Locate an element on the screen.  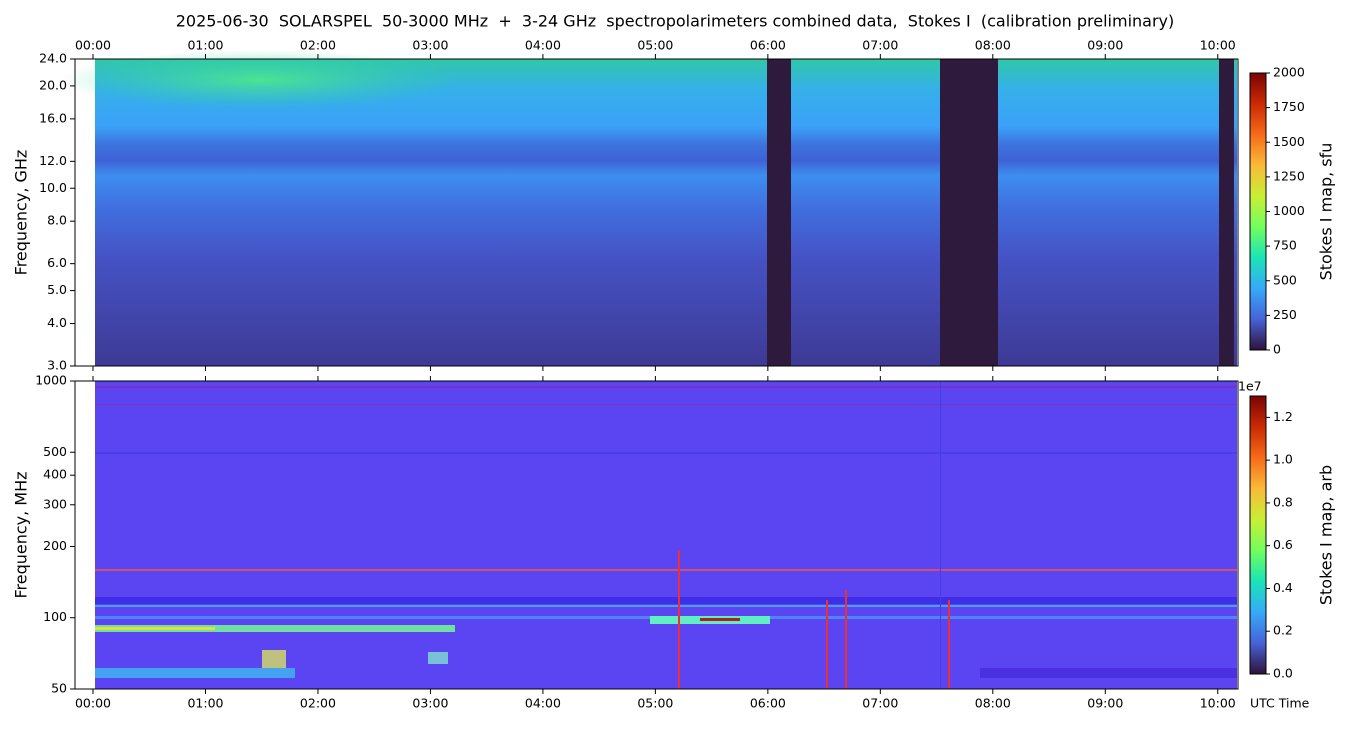
colorbar-tick-label: 750 is located at coordinates (1285, 245).